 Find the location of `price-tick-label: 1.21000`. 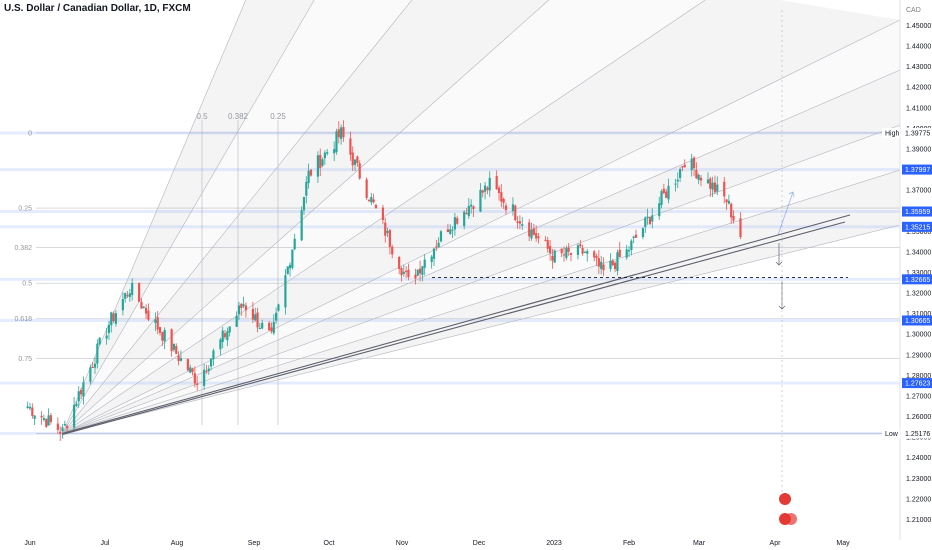

price-tick-label: 1.21000 is located at coordinates (918, 520).